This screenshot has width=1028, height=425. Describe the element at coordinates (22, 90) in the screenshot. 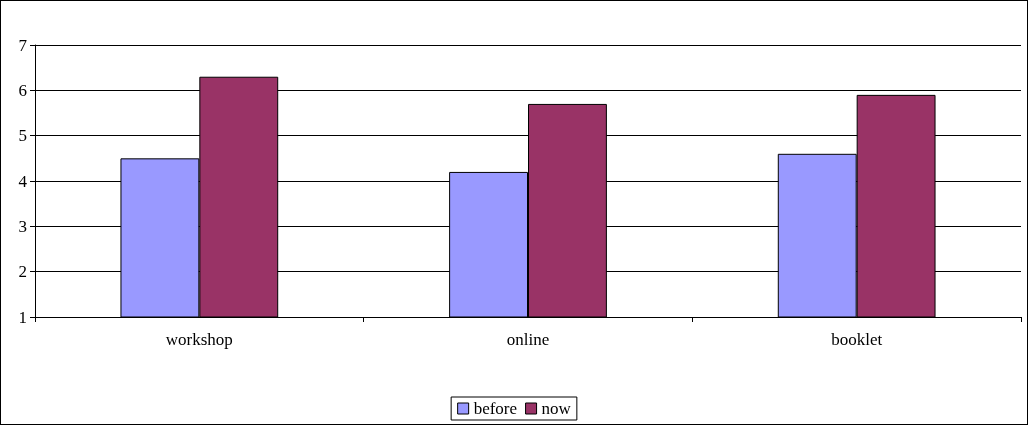

I see `y-tick-label: 6` at that location.